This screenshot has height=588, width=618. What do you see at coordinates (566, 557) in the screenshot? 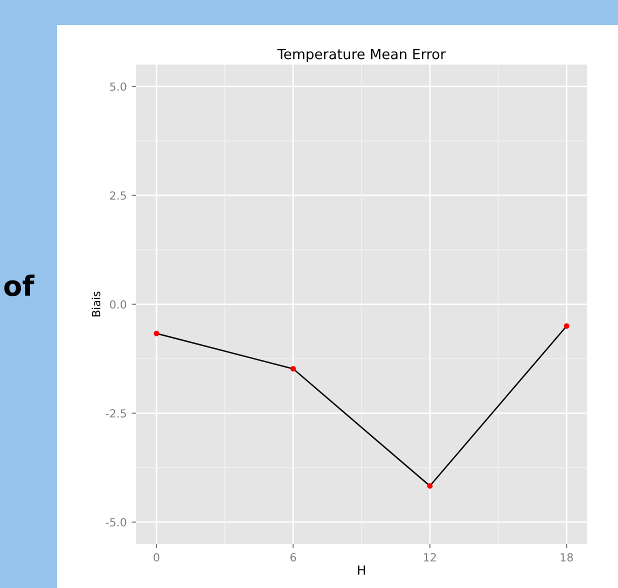
I see `x-tick-label: 18` at bounding box center [566, 557].